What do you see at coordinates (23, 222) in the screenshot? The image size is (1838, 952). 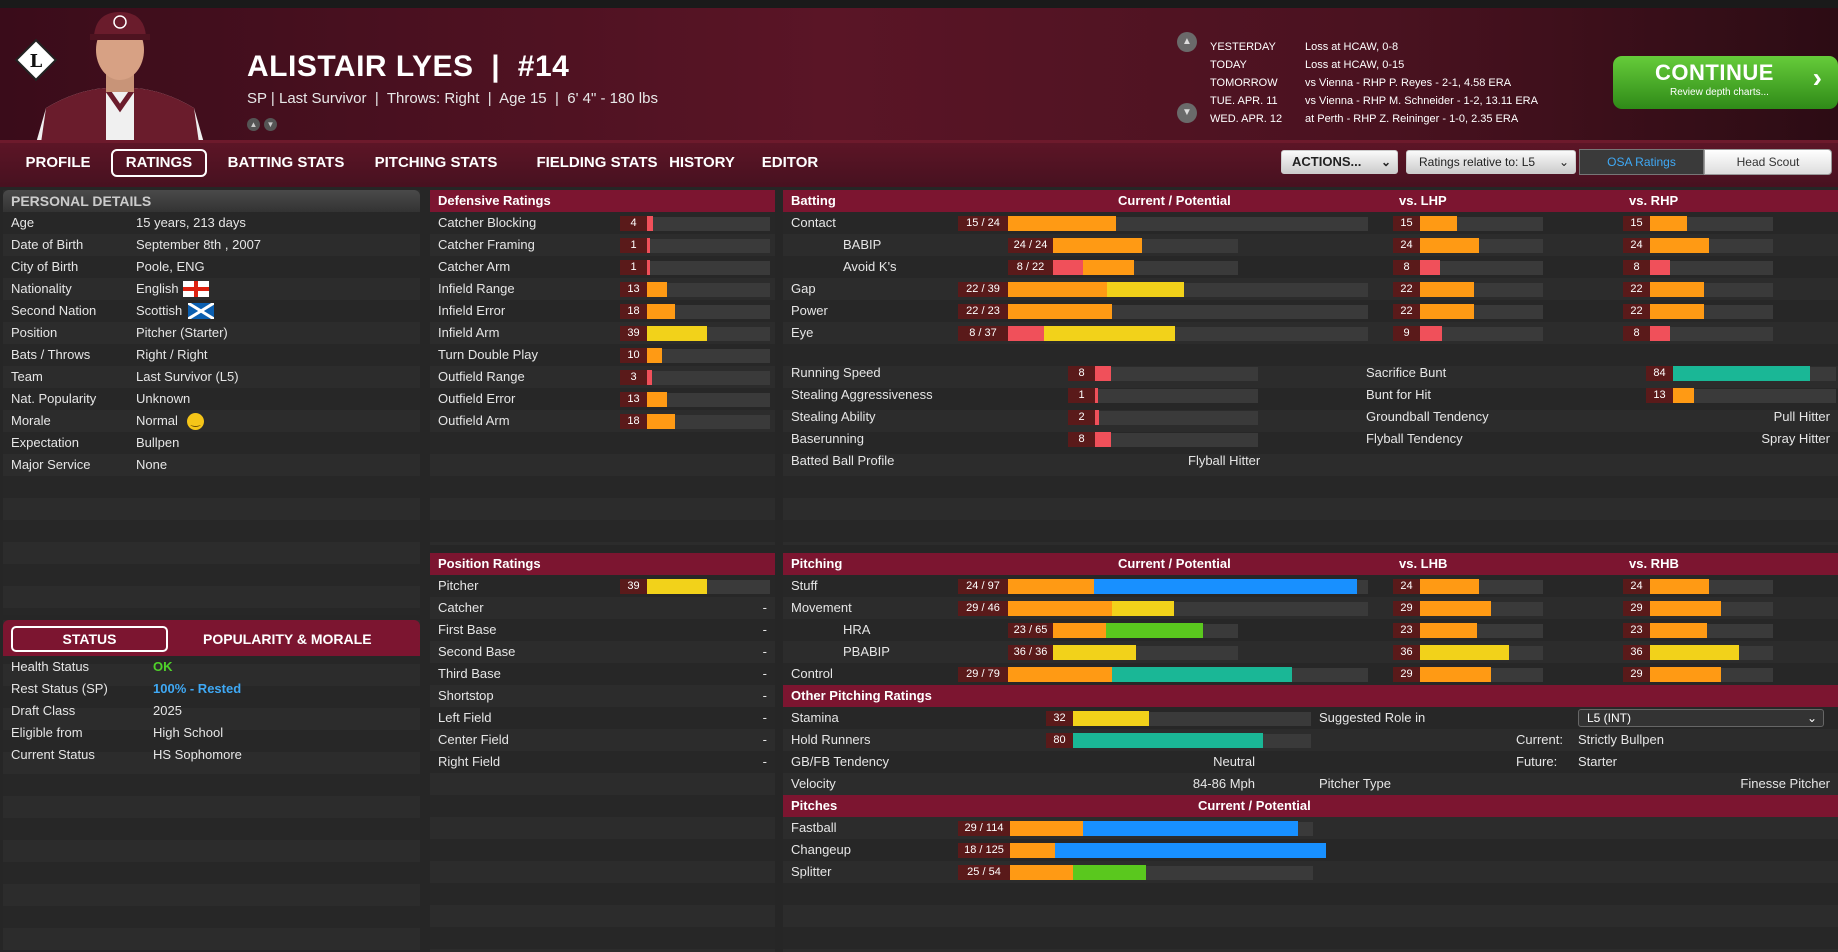 I see `detail-label: Age` at bounding box center [23, 222].